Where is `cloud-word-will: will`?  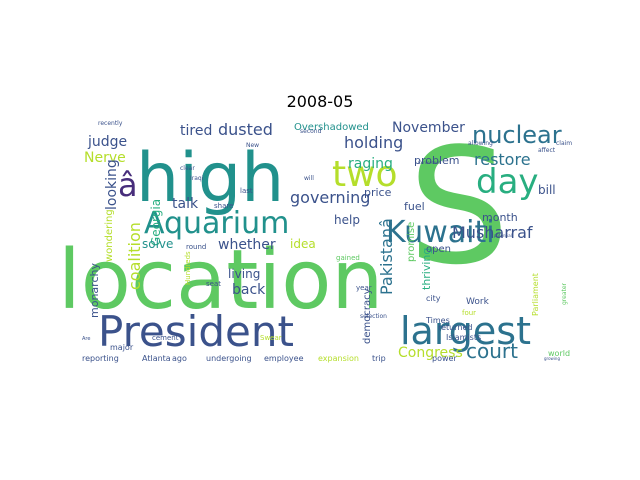
cloud-word-will: will is located at coordinates (309, 178).